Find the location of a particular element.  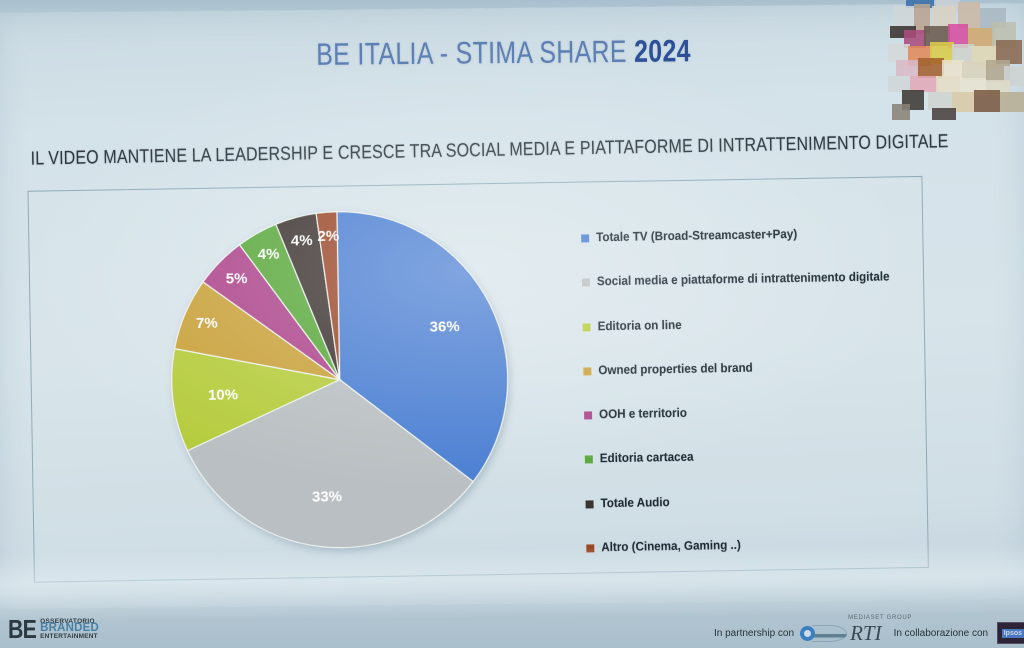

pie-slice-value-label: 10% is located at coordinates (223, 394).